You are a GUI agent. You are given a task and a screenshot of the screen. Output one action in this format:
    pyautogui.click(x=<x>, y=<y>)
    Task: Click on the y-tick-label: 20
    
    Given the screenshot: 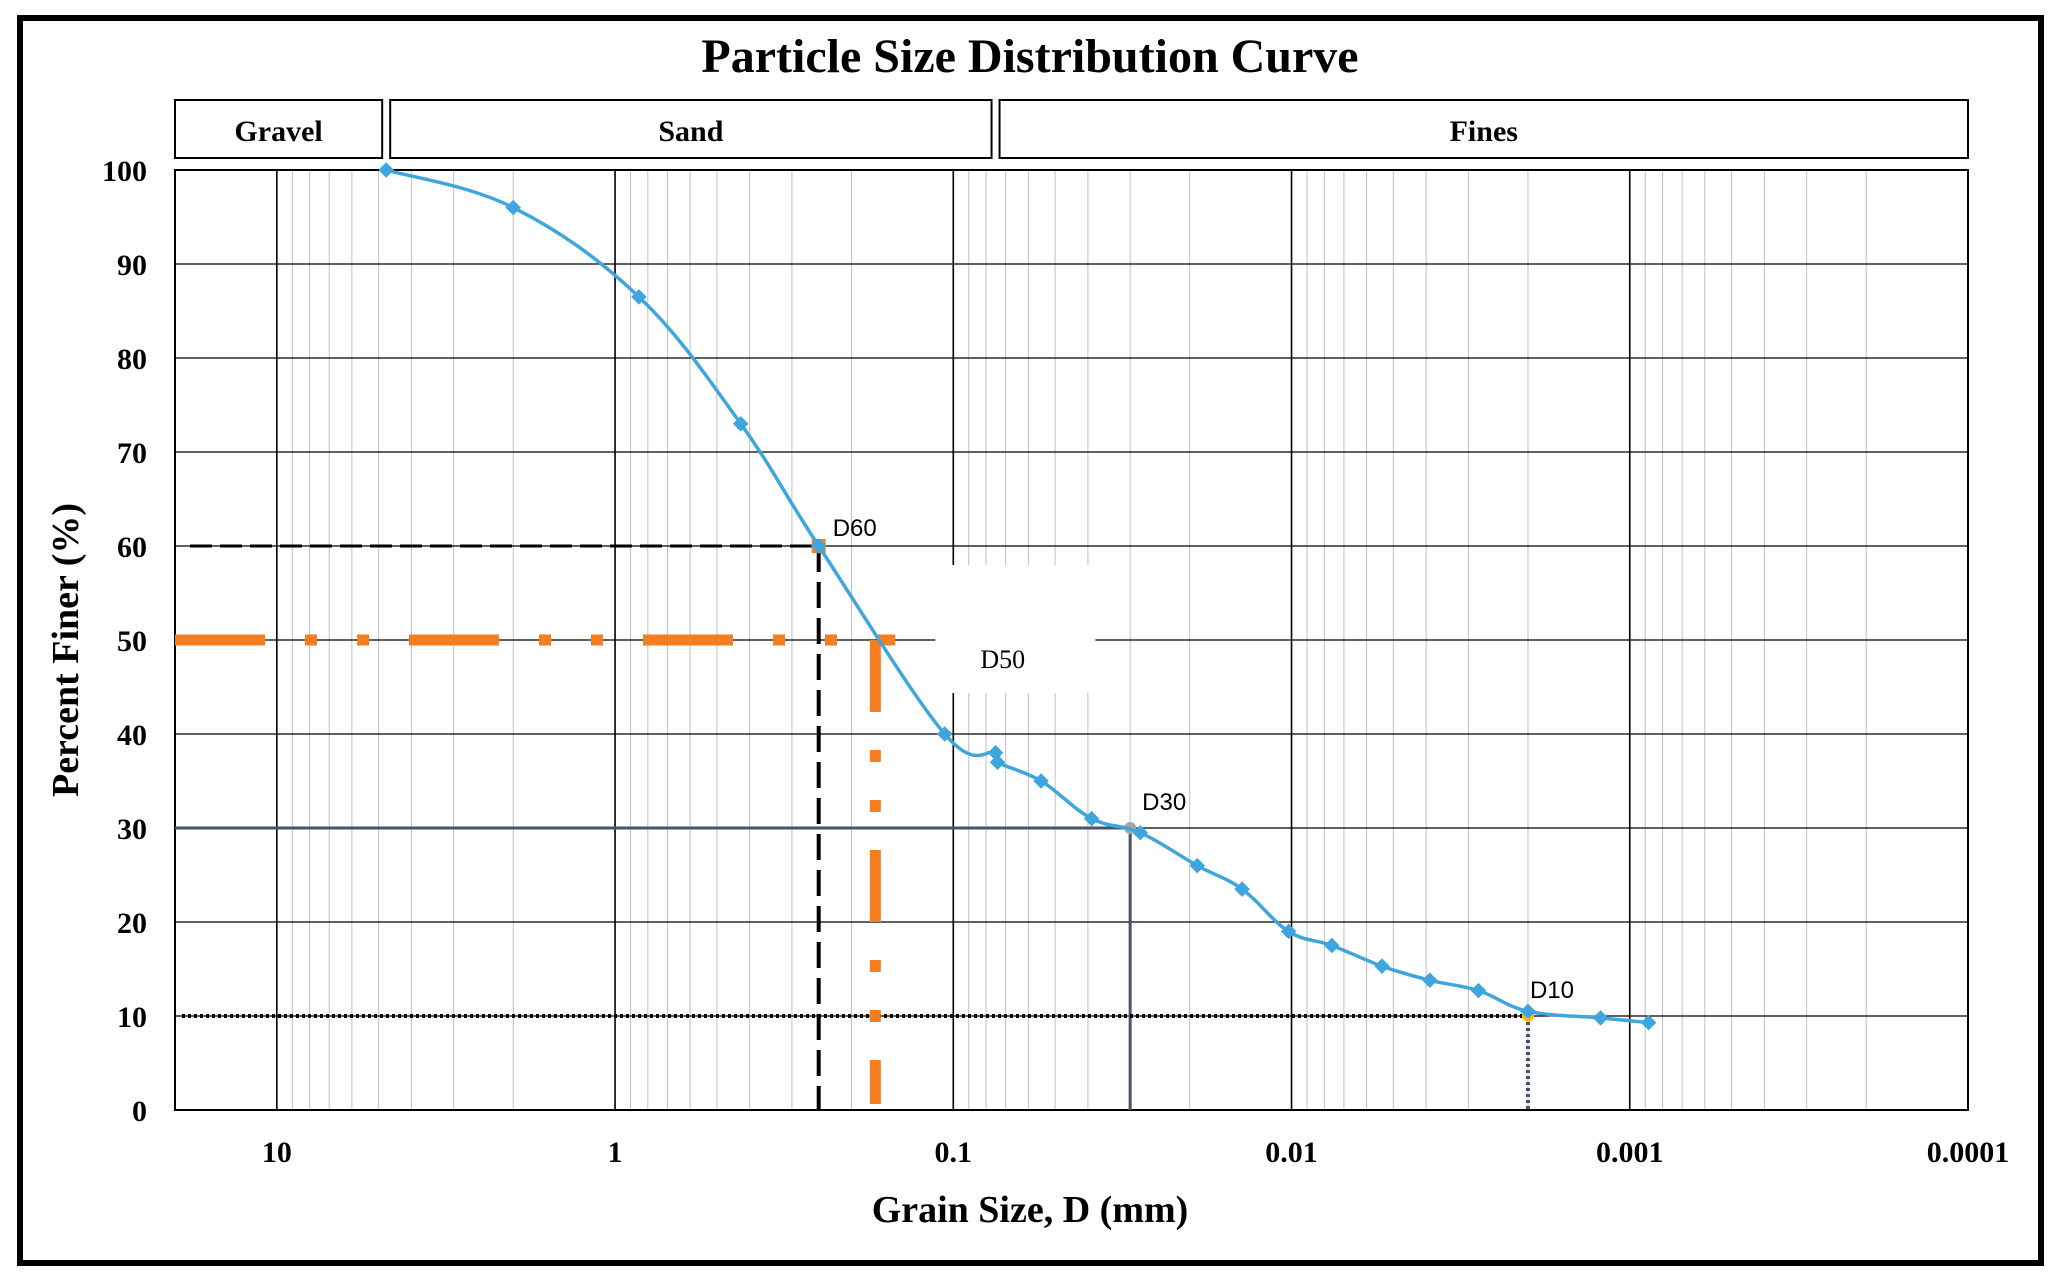 What is the action you would take?
    pyautogui.click(x=132, y=923)
    